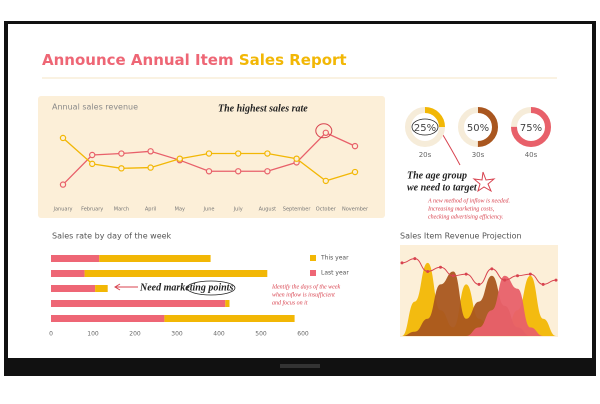  I want to click on title-main: Announce Annual Item, so click(138, 60).